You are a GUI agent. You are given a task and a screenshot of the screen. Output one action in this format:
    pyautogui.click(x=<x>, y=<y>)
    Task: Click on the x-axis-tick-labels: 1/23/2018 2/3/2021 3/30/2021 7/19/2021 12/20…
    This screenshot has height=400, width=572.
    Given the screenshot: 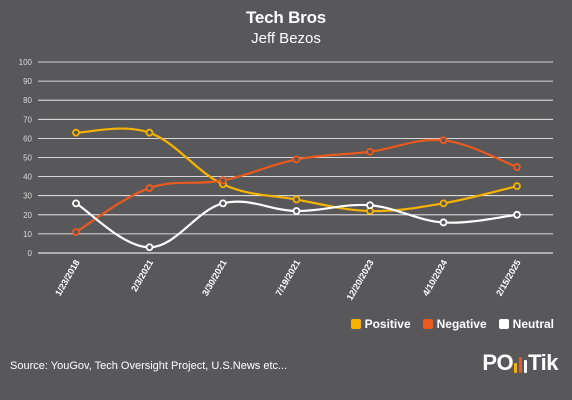 What is the action you would take?
    pyautogui.click(x=288, y=280)
    